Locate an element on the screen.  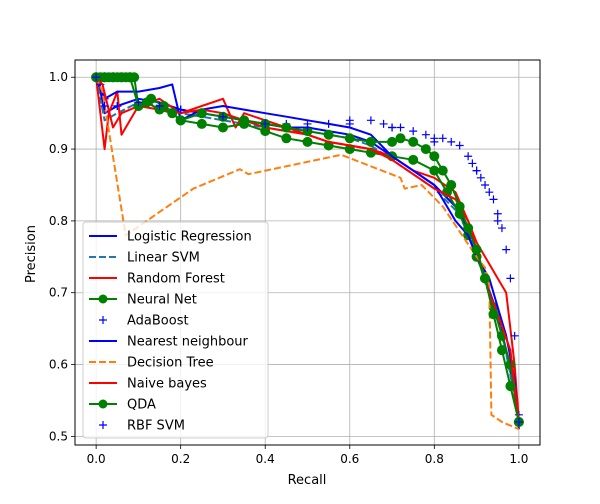
legend-label: Linear SVM is located at coordinates (163, 258).